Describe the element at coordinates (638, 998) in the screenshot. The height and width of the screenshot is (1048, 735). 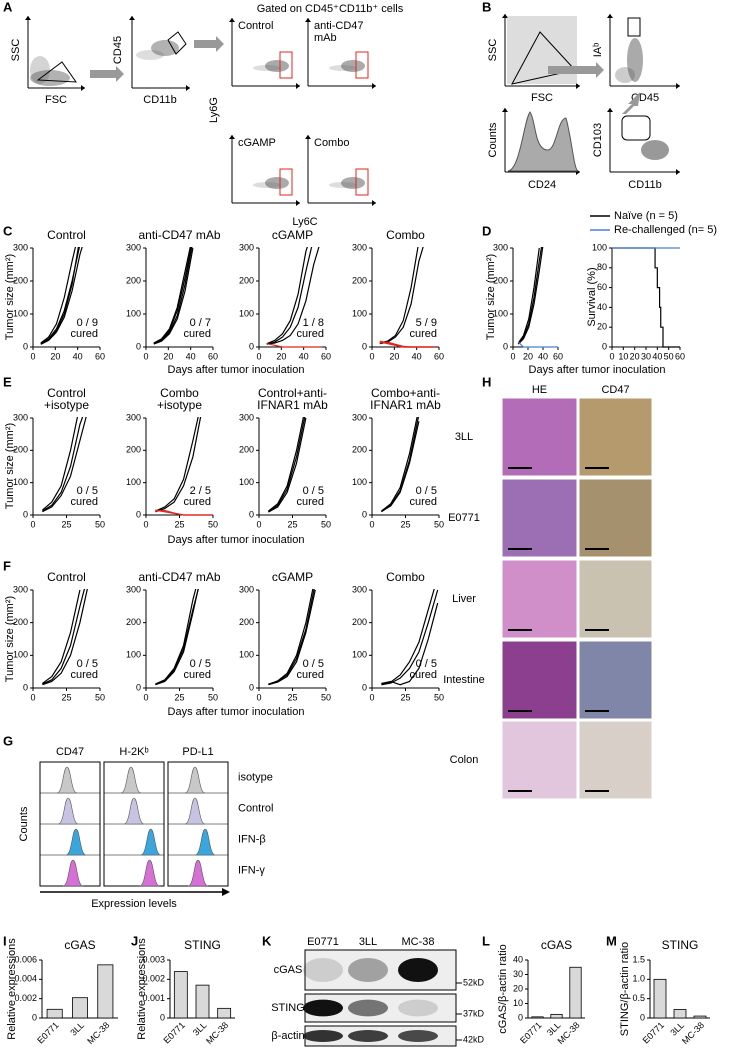
I see `y-tick-label: 0.5` at that location.